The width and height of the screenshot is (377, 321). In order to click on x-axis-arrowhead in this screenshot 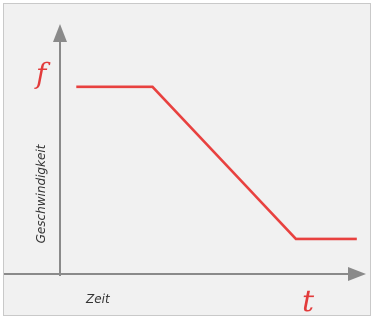, I will do `click(357, 274)`.